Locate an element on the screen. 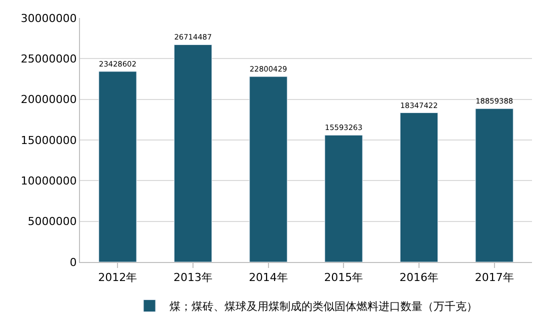  legend-label: 煤；煤砖、煤球及用煤制成的类似固体燃料进口数量（万千克） is located at coordinates (324, 307).